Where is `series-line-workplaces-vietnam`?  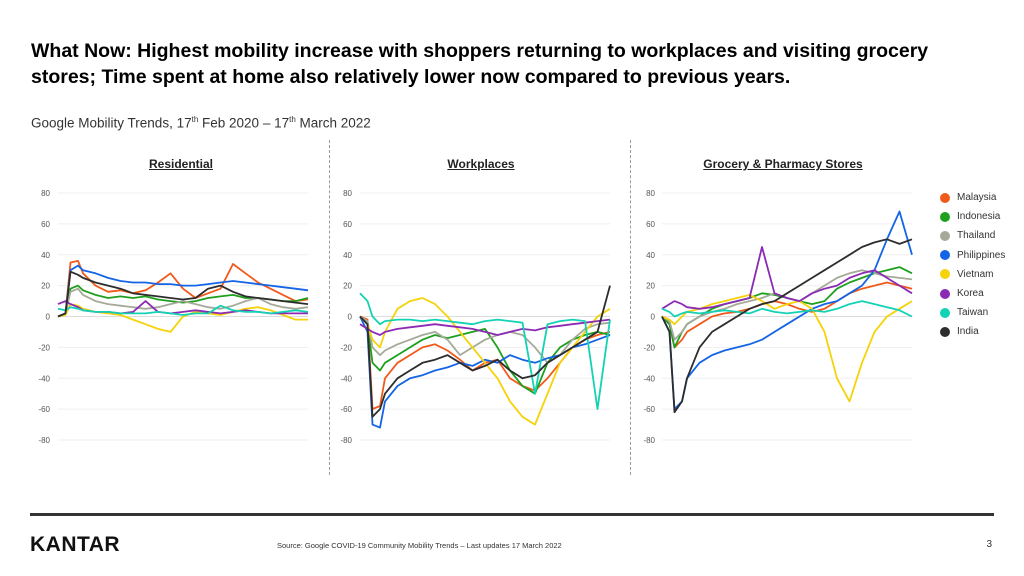 series-line-workplaces-vietnam is located at coordinates (485, 361).